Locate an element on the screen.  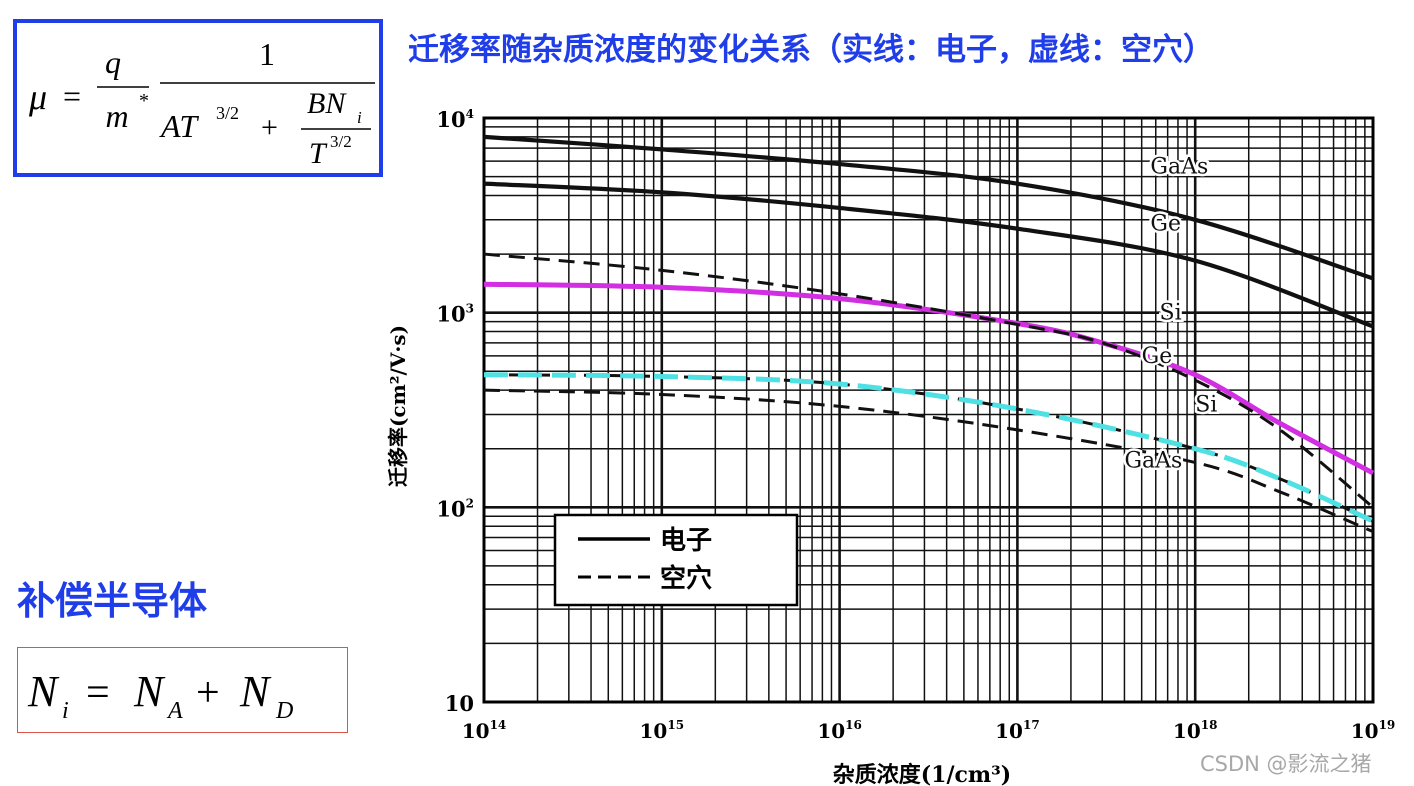
formula-num1: q is located at coordinates (113, 62).